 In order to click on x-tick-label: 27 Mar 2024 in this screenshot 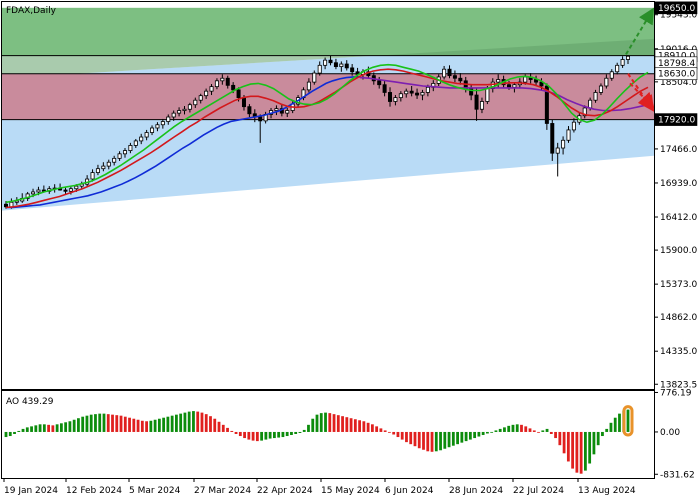, I will do `click(222, 491)`.